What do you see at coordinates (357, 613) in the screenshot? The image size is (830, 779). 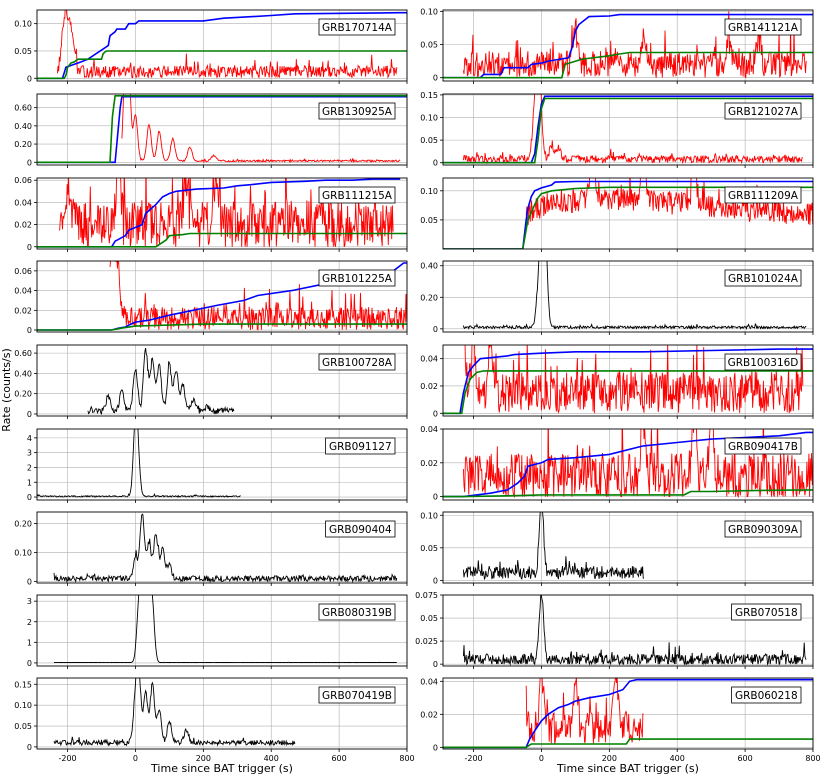 I see `grb-label: GRB080319B` at bounding box center [357, 613].